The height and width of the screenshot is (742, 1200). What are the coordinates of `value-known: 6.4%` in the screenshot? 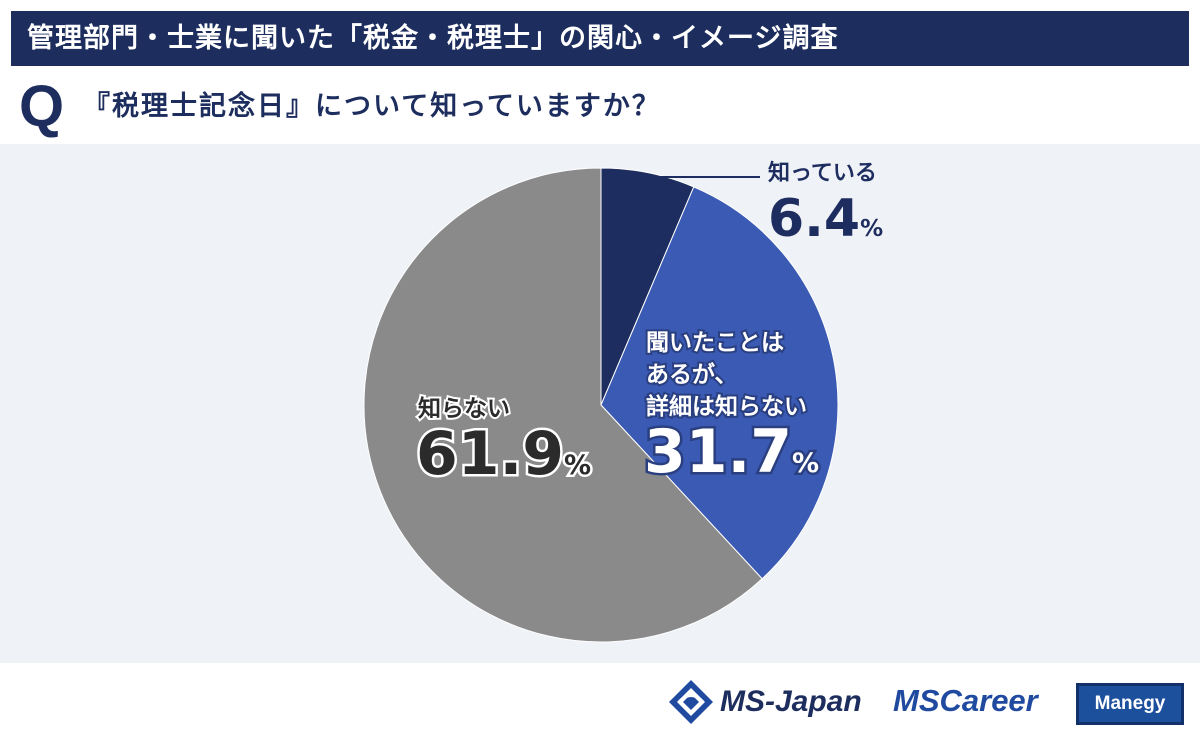 It's located at (825, 219).